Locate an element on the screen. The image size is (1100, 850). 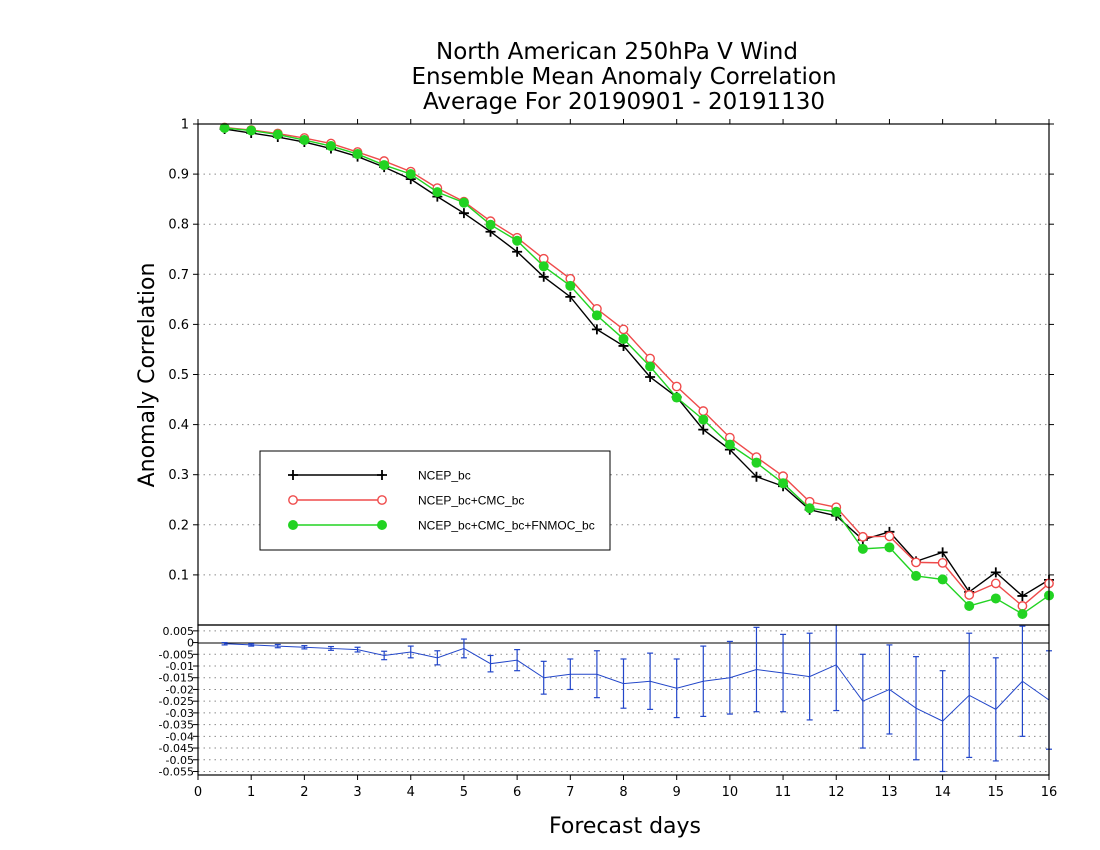
legend-label: NCEP_bc+CMC_bc+FNMOC_bc is located at coordinates (506, 526).